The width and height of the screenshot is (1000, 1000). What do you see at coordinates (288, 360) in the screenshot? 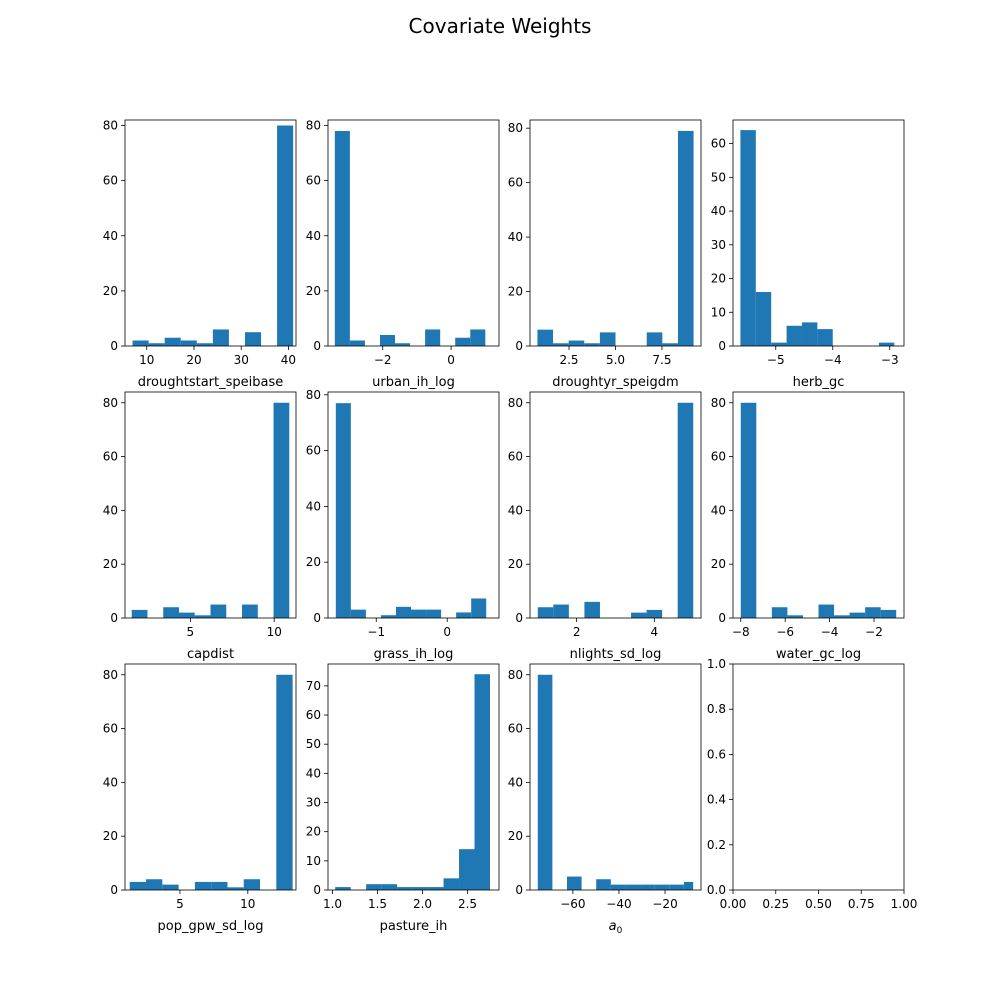
I see `x-tick-label: 40` at bounding box center [288, 360].